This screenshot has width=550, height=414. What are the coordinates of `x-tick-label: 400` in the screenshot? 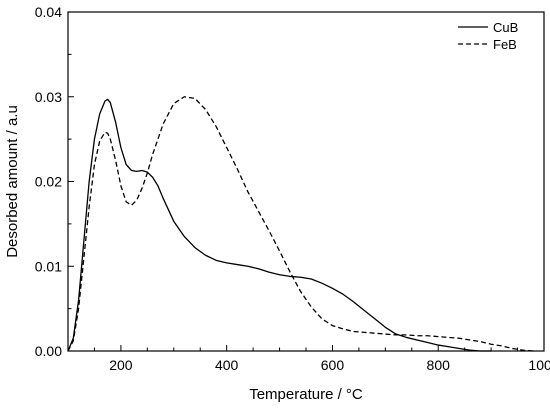 It's located at (227, 365).